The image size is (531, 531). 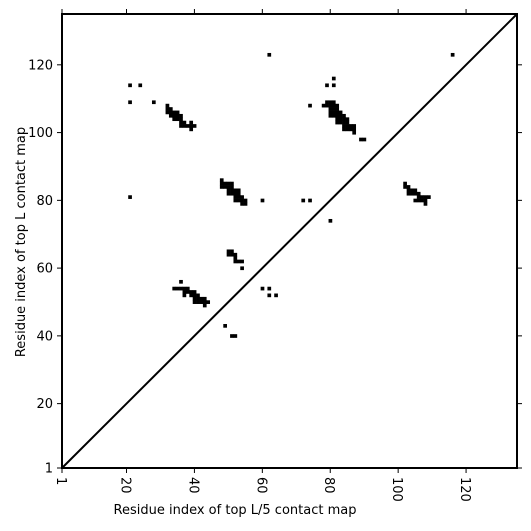 I want to click on y-tick-label: 1, so click(x=49, y=469).